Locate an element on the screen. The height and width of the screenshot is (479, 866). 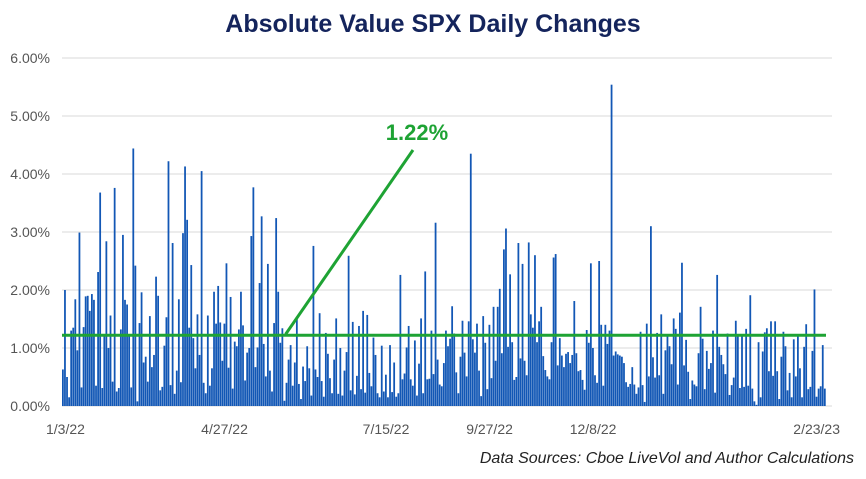
x-tick-label: 1/3/22 is located at coordinates (65, 429).